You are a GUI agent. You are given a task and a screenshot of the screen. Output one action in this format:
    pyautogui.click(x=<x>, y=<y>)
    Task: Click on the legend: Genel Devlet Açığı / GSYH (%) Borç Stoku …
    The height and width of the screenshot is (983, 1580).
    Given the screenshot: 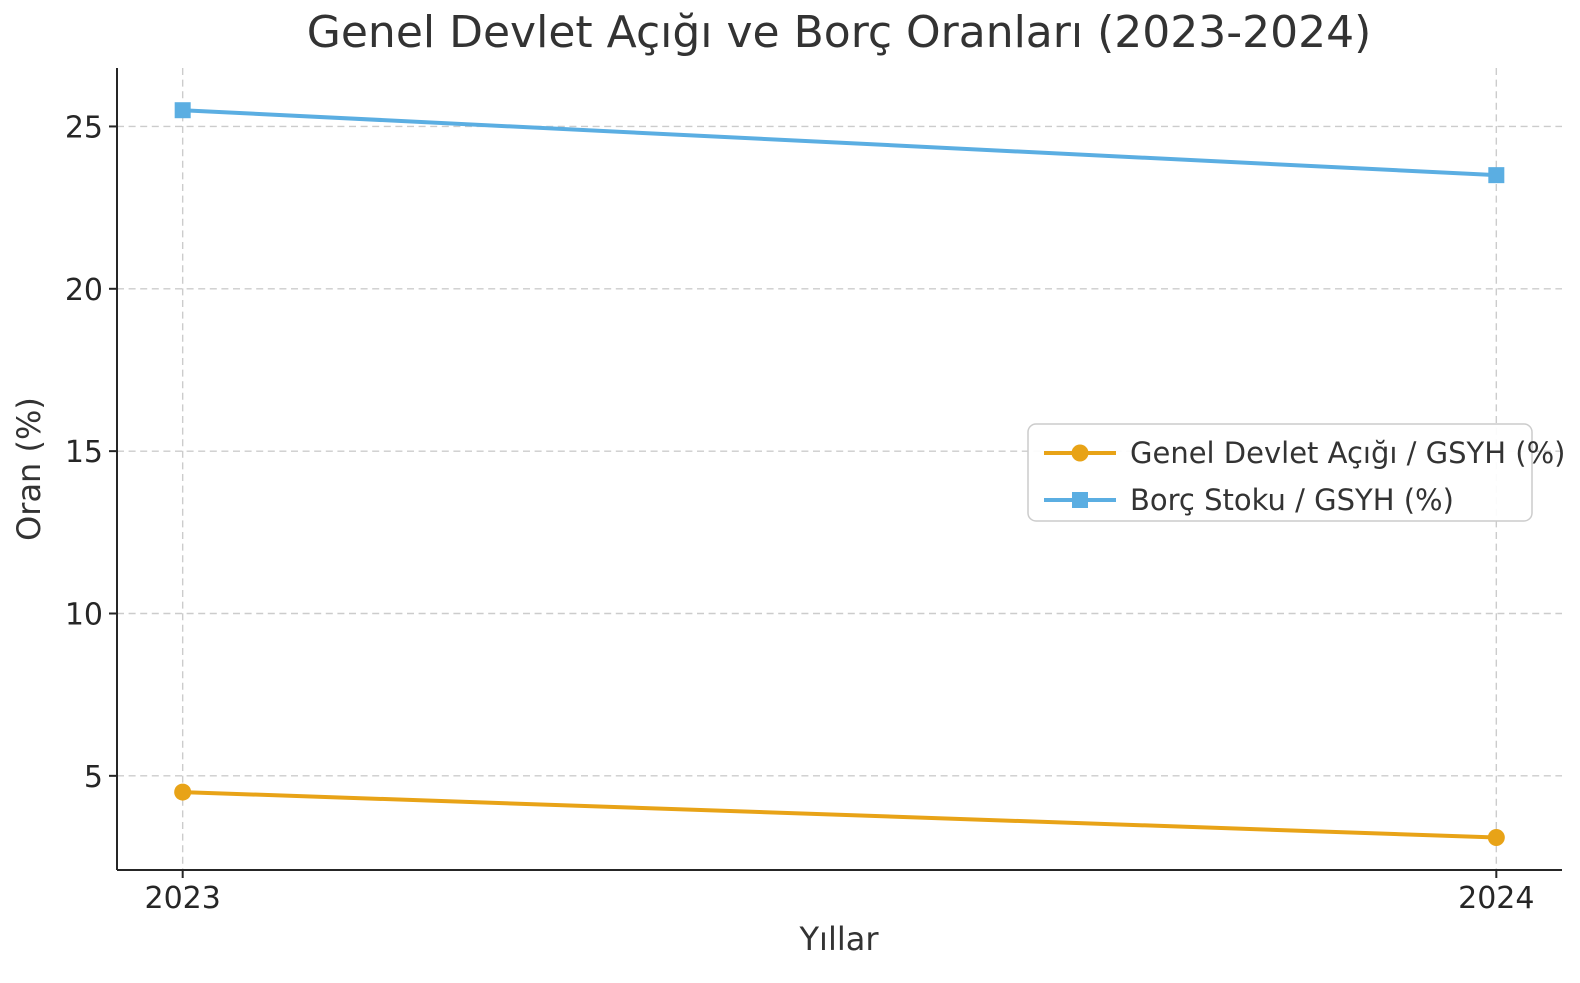 What is the action you would take?
    pyautogui.click(x=1296, y=472)
    